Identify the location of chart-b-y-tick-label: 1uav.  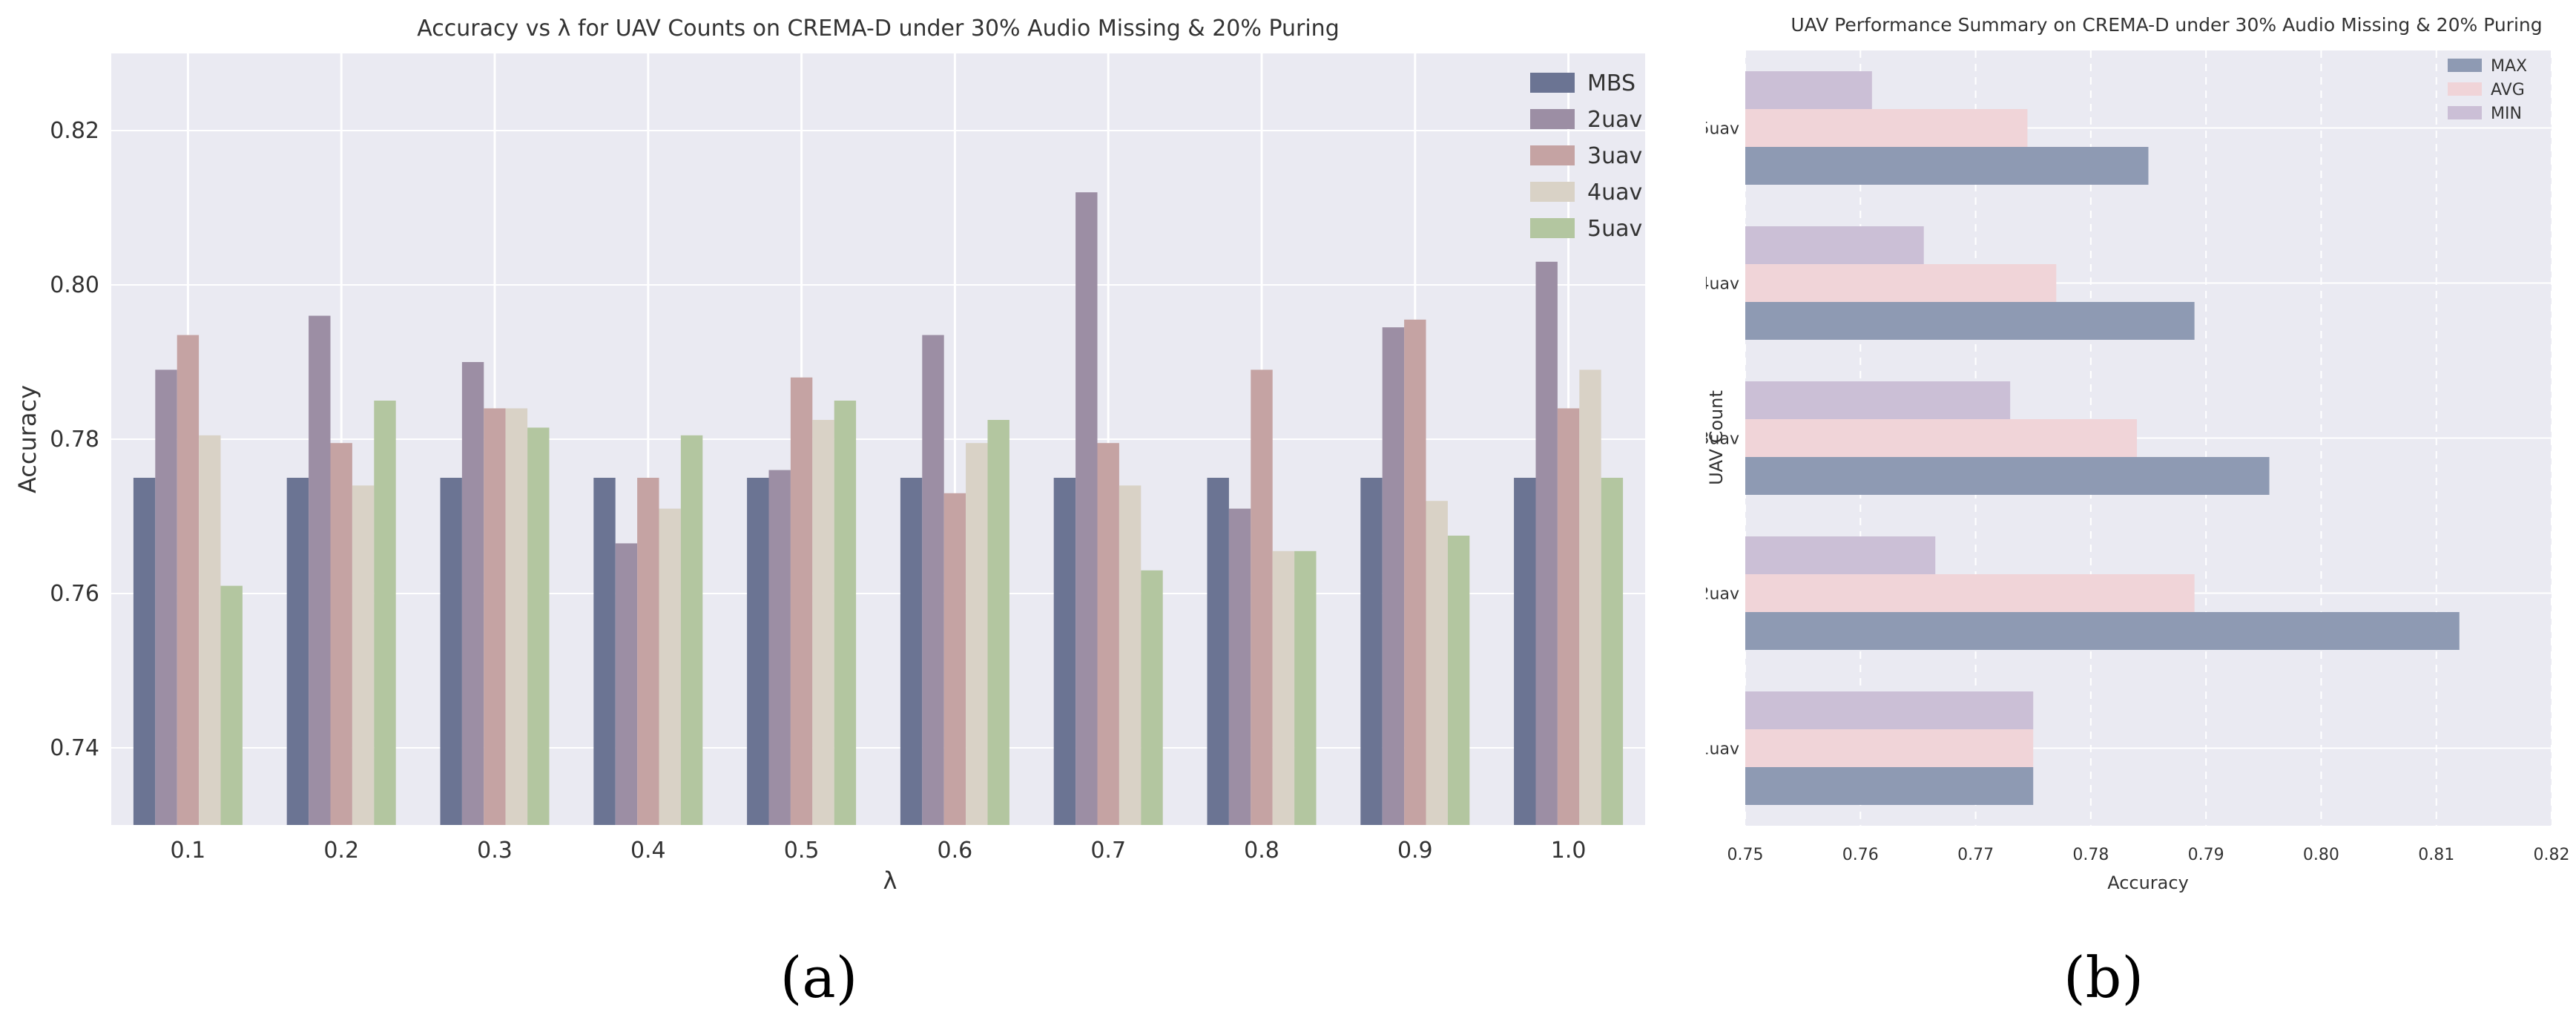
(1723, 749).